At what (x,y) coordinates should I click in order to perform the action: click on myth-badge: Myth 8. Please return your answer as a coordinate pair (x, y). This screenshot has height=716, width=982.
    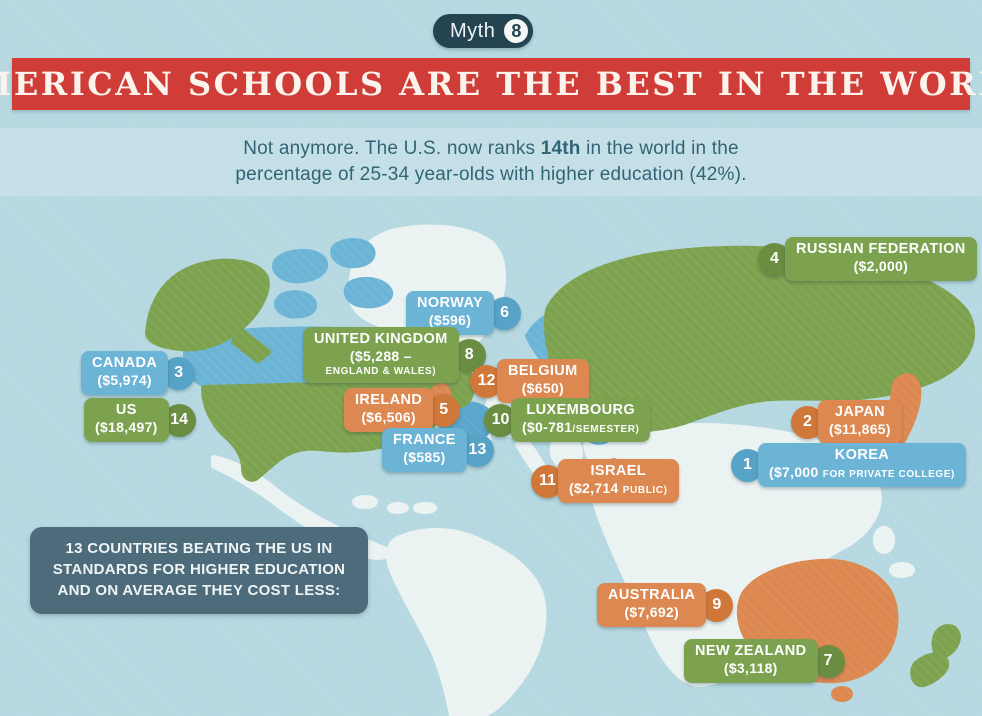
    Looking at the image, I should click on (483, 31).